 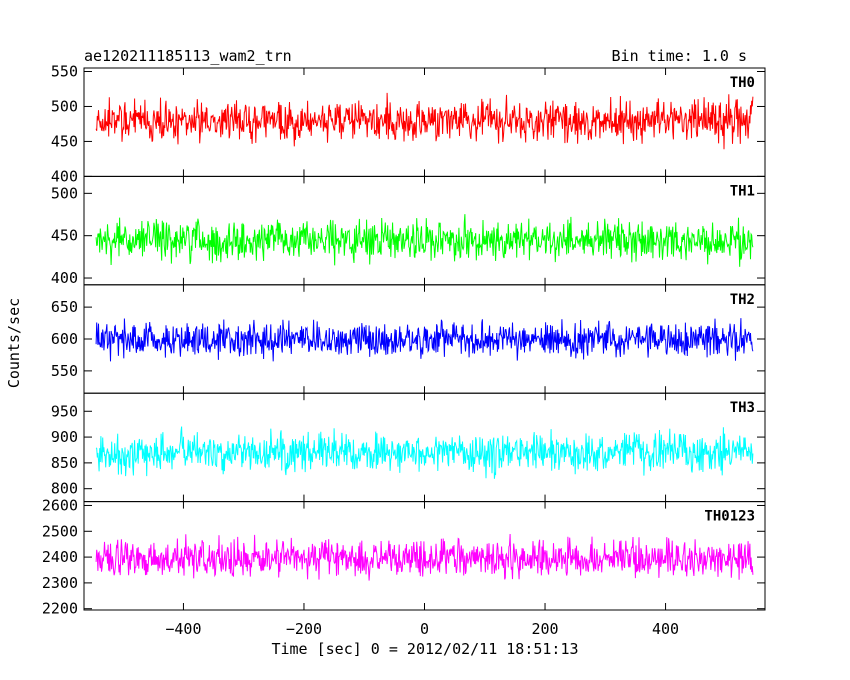 I want to click on y-tick-label: 800, so click(x=64, y=489).